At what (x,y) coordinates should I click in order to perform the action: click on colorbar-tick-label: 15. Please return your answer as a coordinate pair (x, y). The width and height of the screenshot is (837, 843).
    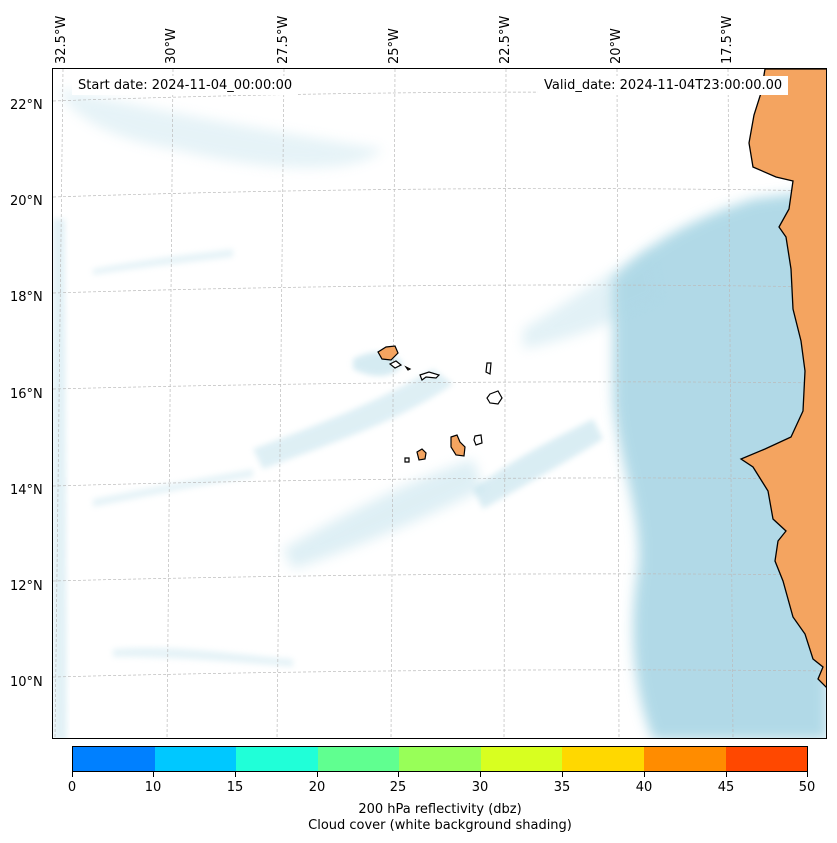
    Looking at the image, I should click on (235, 787).